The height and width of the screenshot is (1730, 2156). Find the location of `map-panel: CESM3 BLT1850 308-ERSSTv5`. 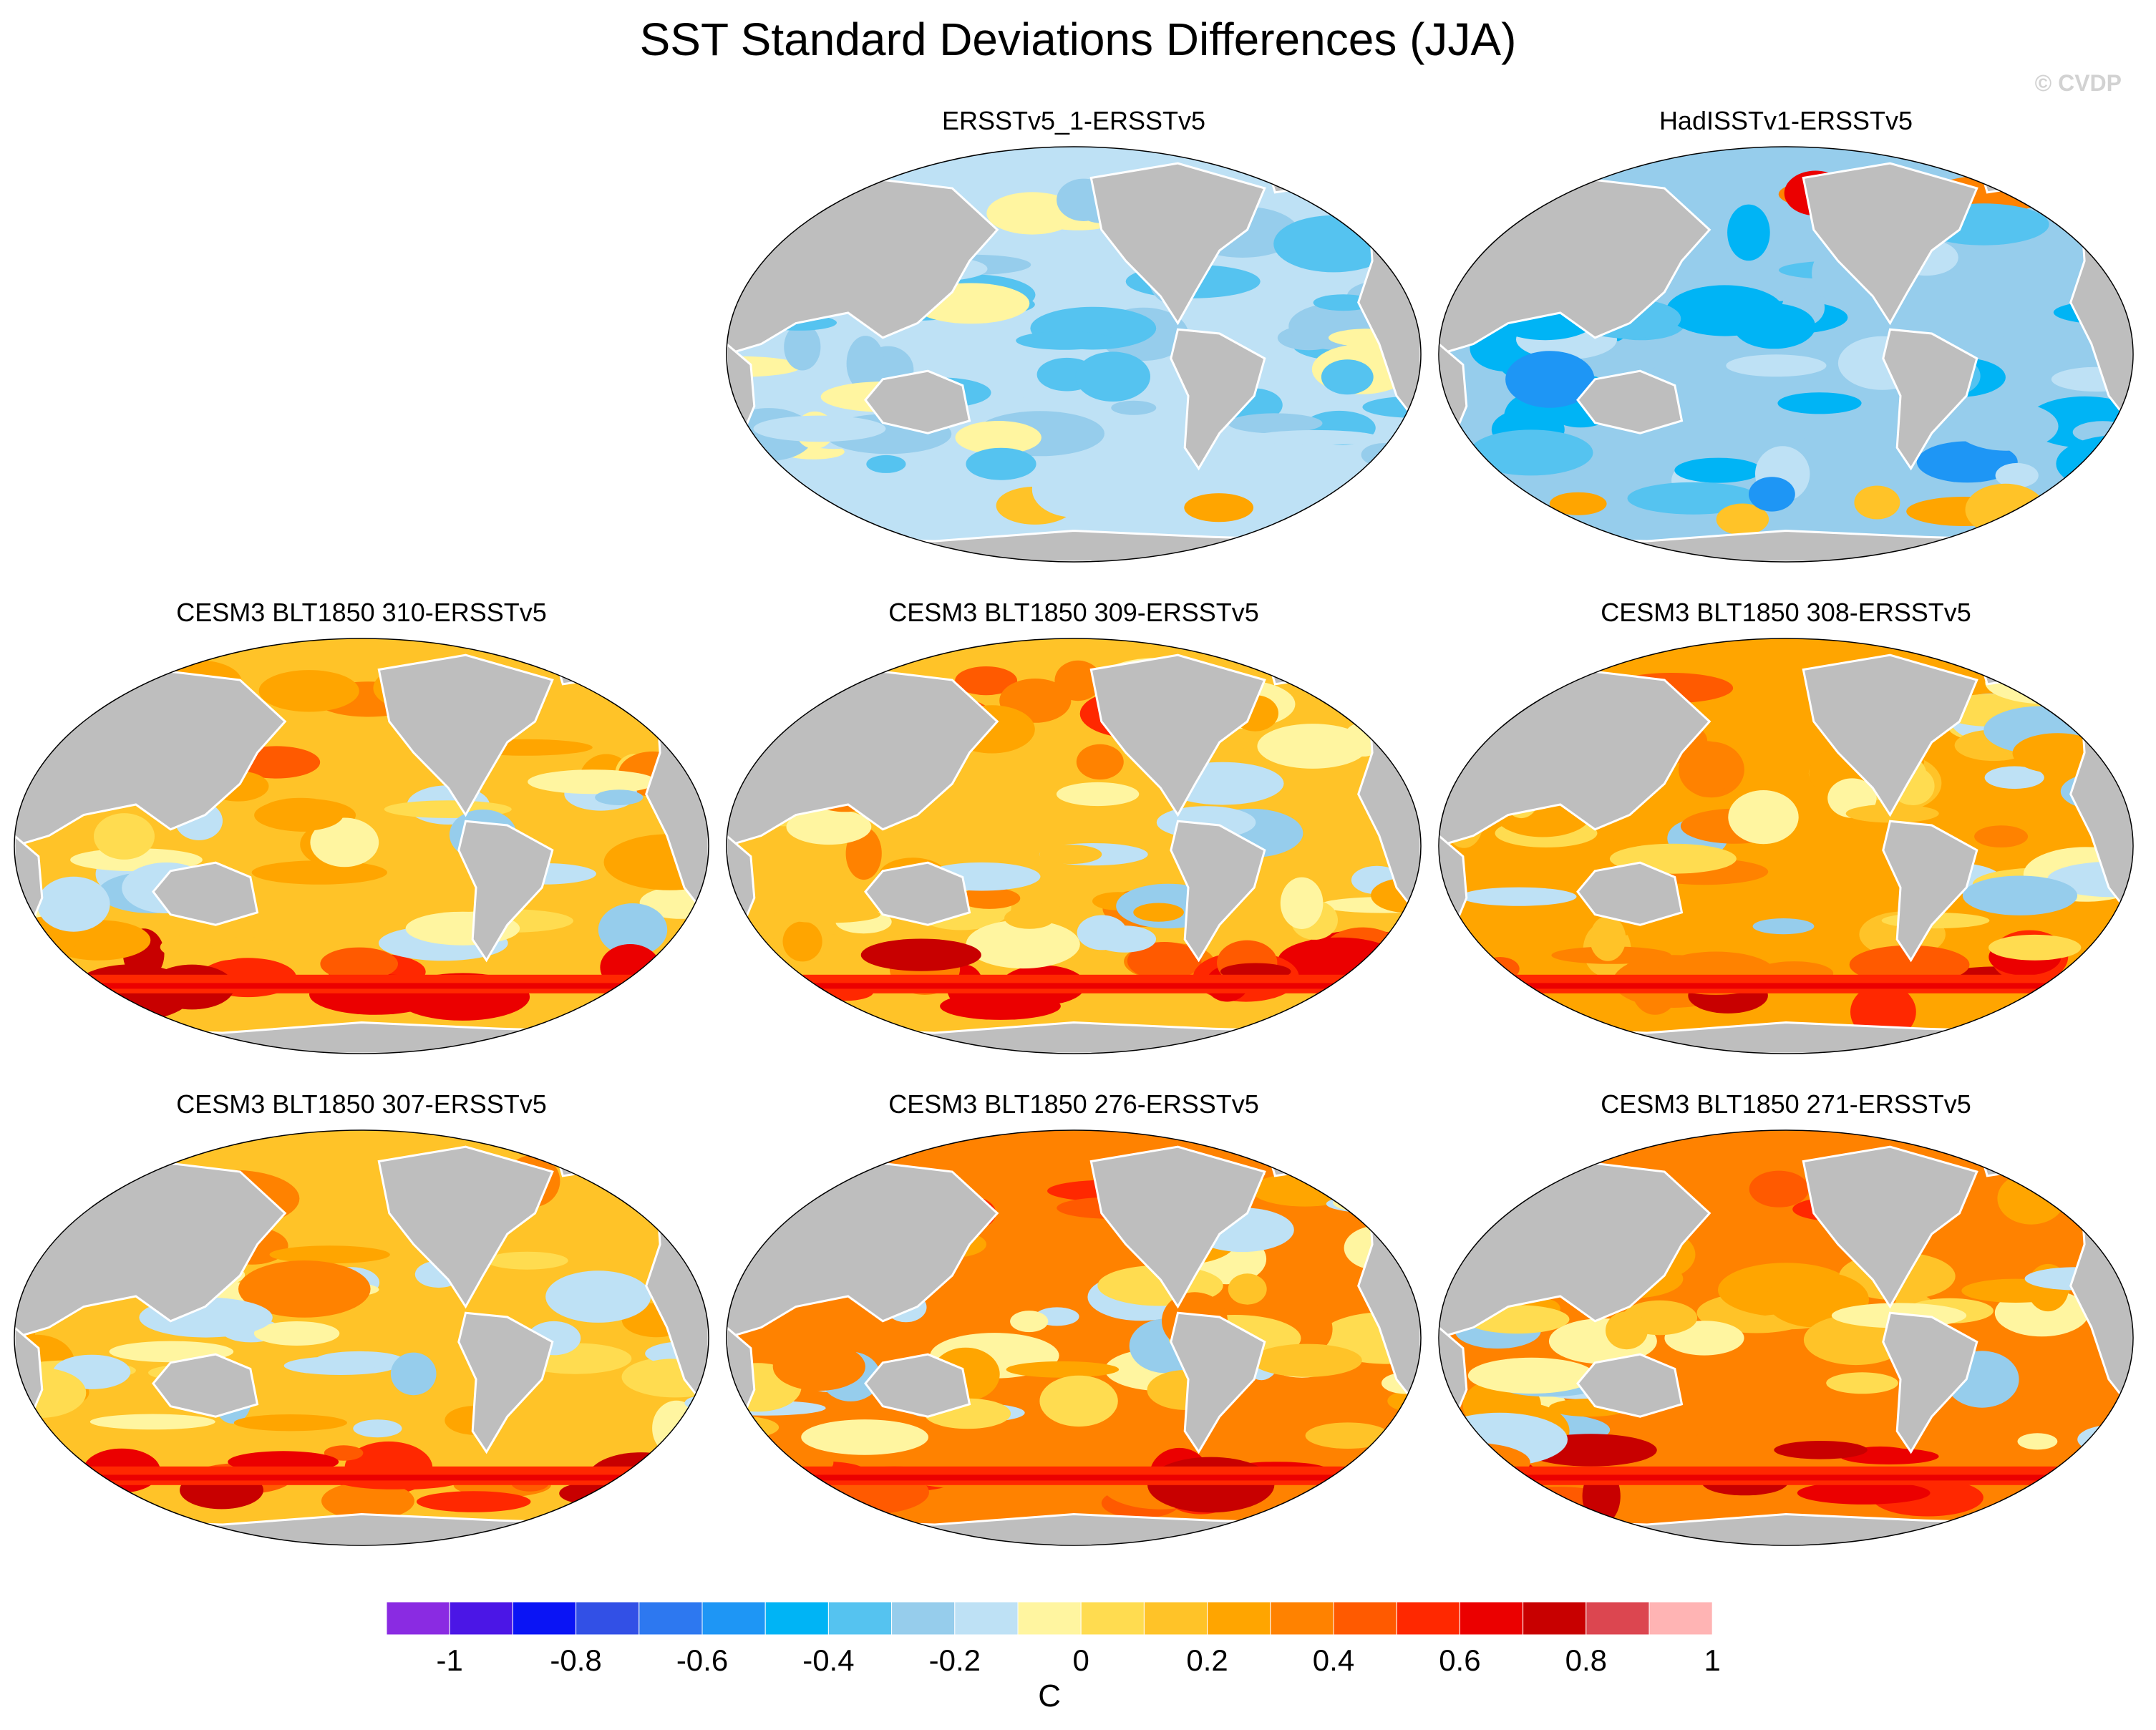

map-panel: CESM3 BLT1850 308-ERSSTv5 is located at coordinates (1786, 834).